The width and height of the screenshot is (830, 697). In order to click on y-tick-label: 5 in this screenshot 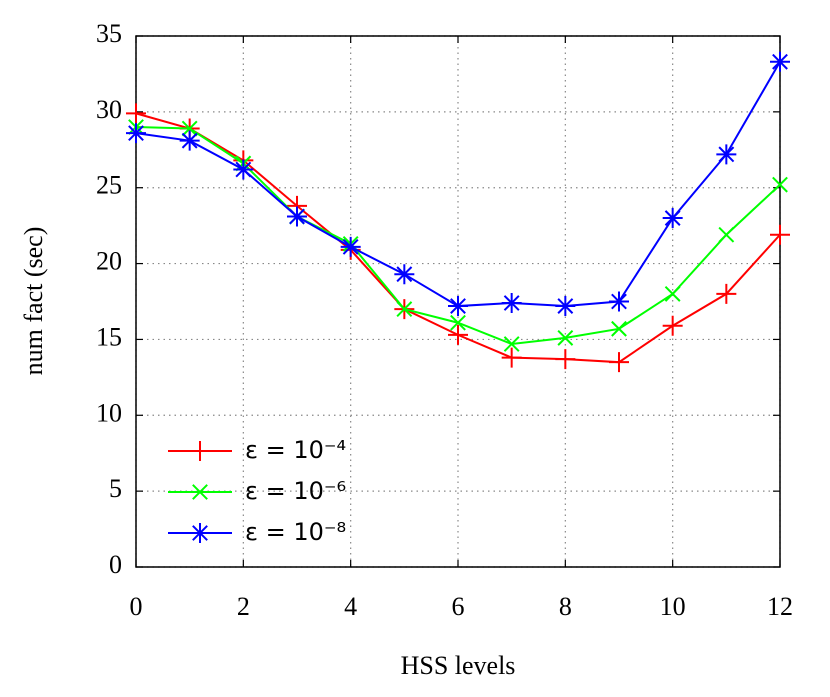, I will do `click(115, 488)`.